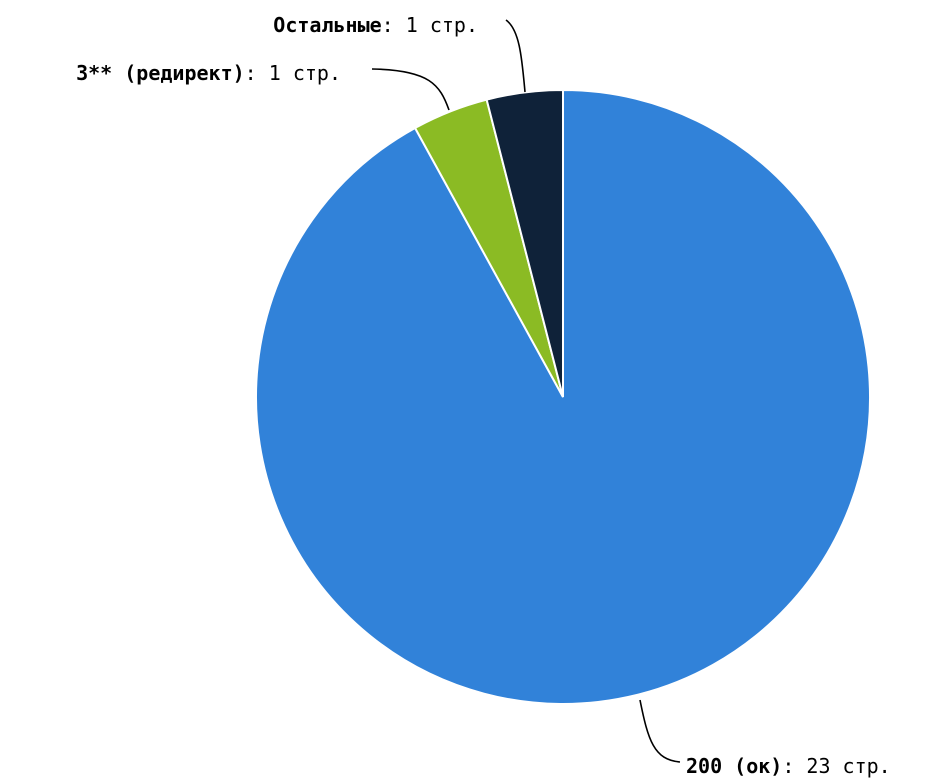  I want to click on slice-label-value: 23 стр., so click(848, 766).